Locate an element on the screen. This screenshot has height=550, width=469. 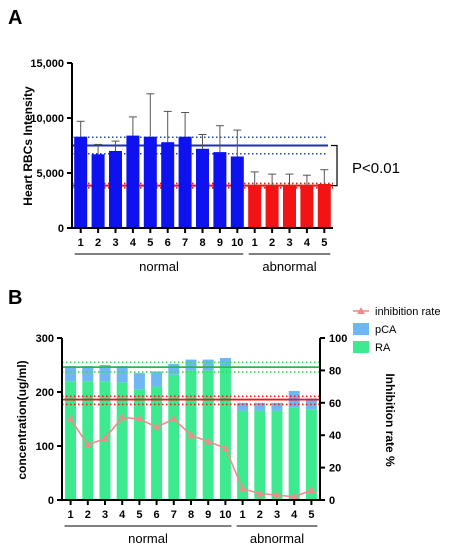
panel-b-ylabel: concentration(ug/ml) is located at coordinates (22, 419).